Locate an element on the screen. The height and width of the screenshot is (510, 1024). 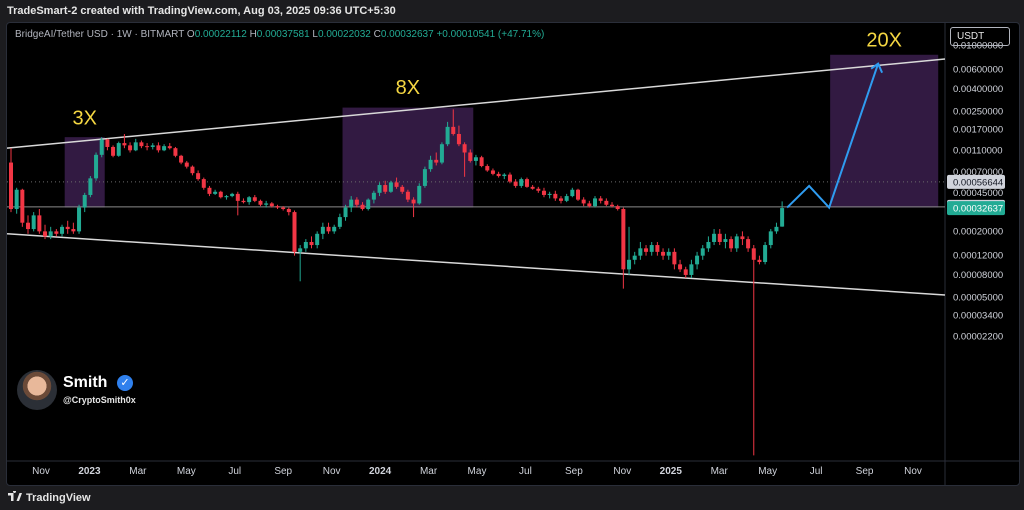
y-tick-label: 0.00170000 is located at coordinates (978, 130).